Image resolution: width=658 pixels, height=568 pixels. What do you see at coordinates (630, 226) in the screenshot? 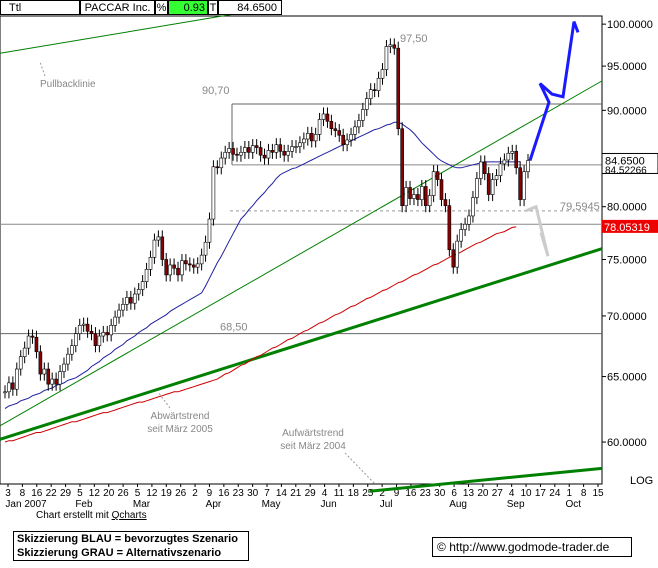
I see `price-tag-red-box` at bounding box center [630, 226].